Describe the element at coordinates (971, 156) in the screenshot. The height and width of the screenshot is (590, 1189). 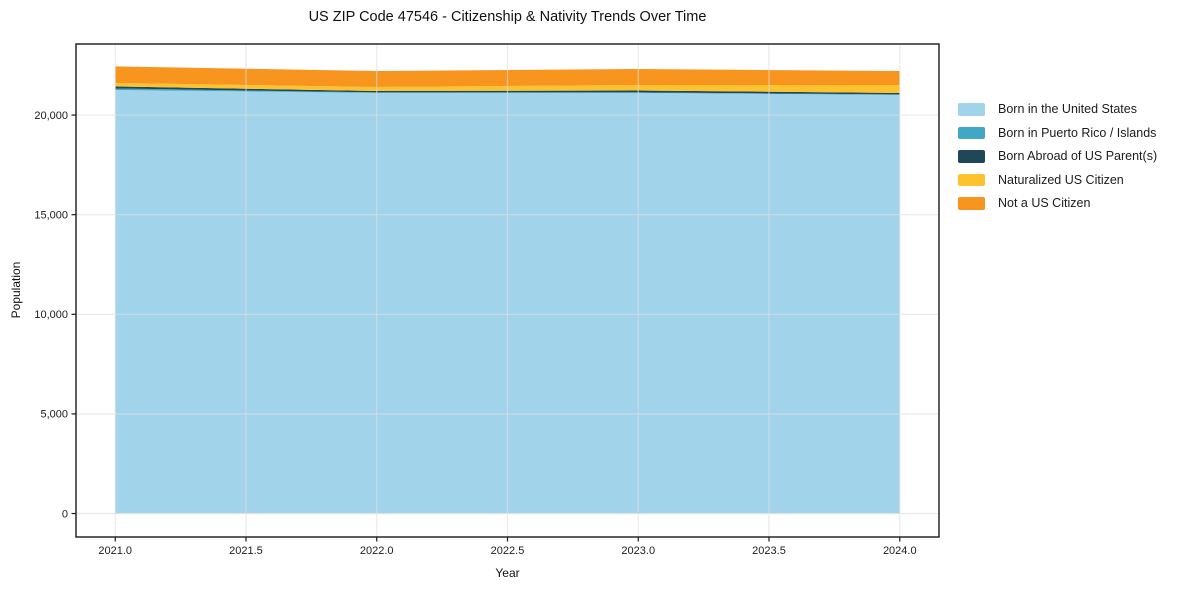
I see `legend-swatch-born-abroad-of-us-parent-s` at that location.